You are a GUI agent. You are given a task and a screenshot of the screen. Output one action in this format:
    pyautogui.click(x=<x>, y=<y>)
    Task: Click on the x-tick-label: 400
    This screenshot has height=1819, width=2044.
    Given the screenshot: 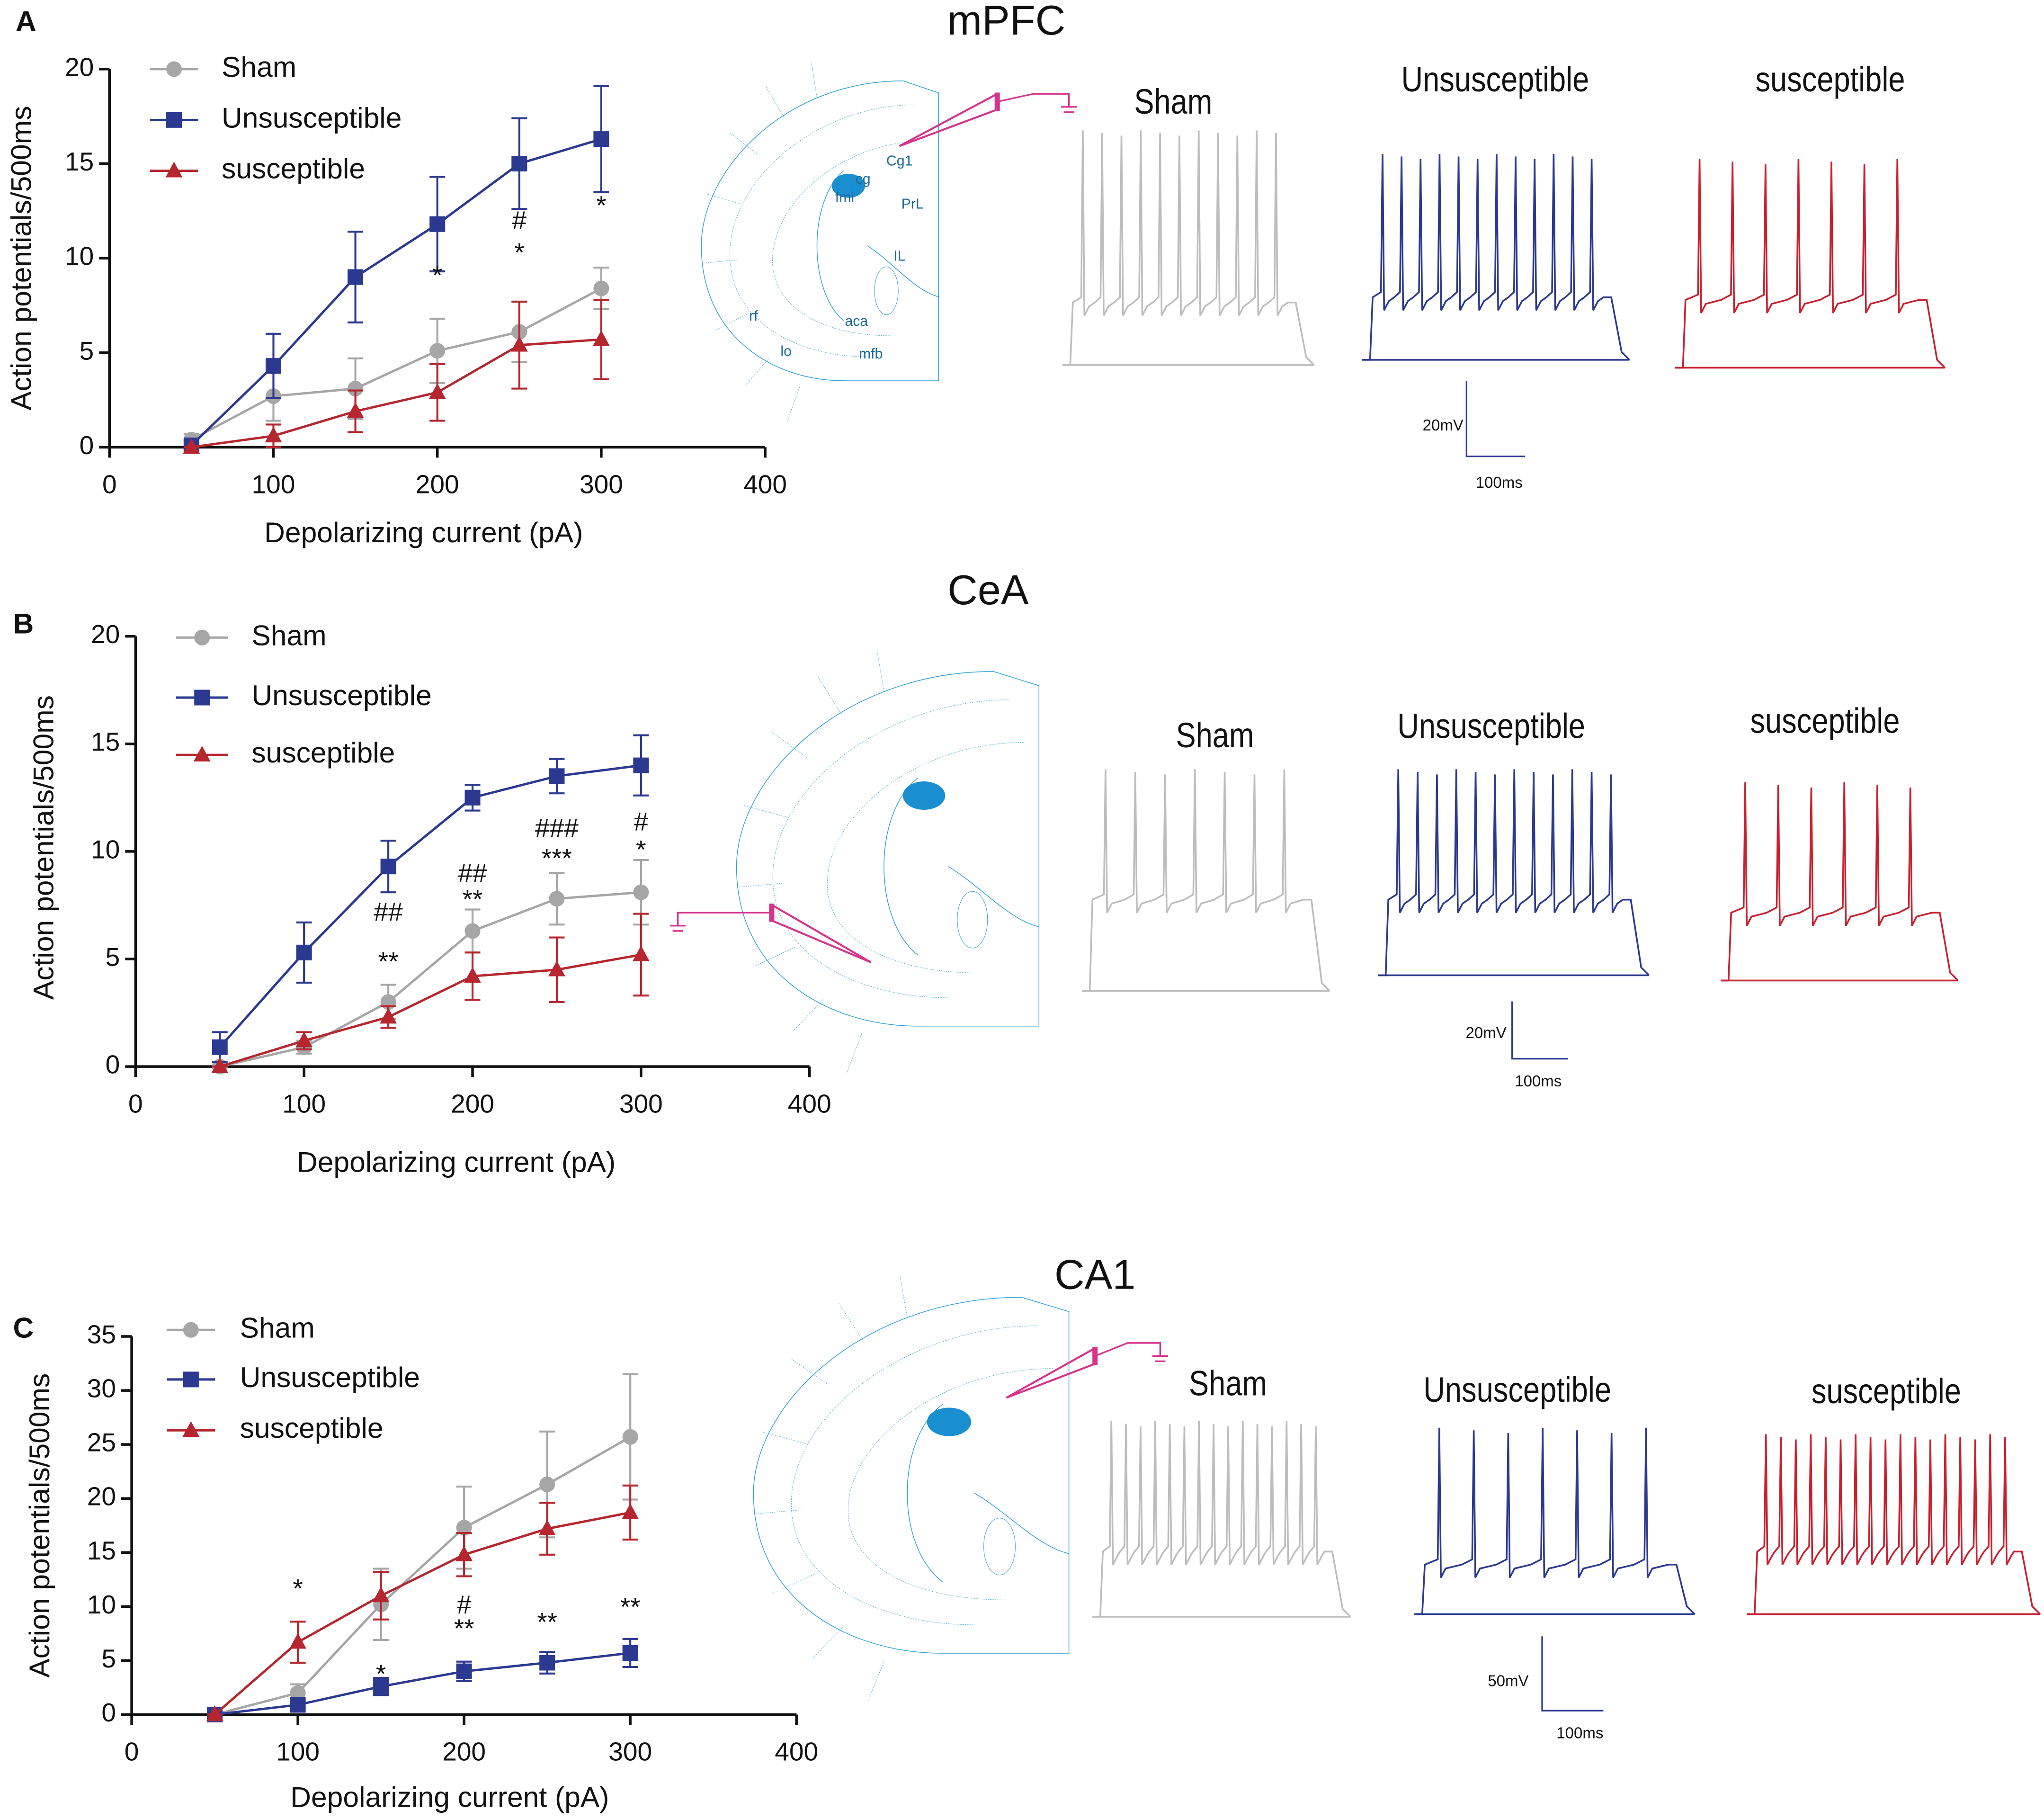 What is the action you would take?
    pyautogui.click(x=809, y=1103)
    